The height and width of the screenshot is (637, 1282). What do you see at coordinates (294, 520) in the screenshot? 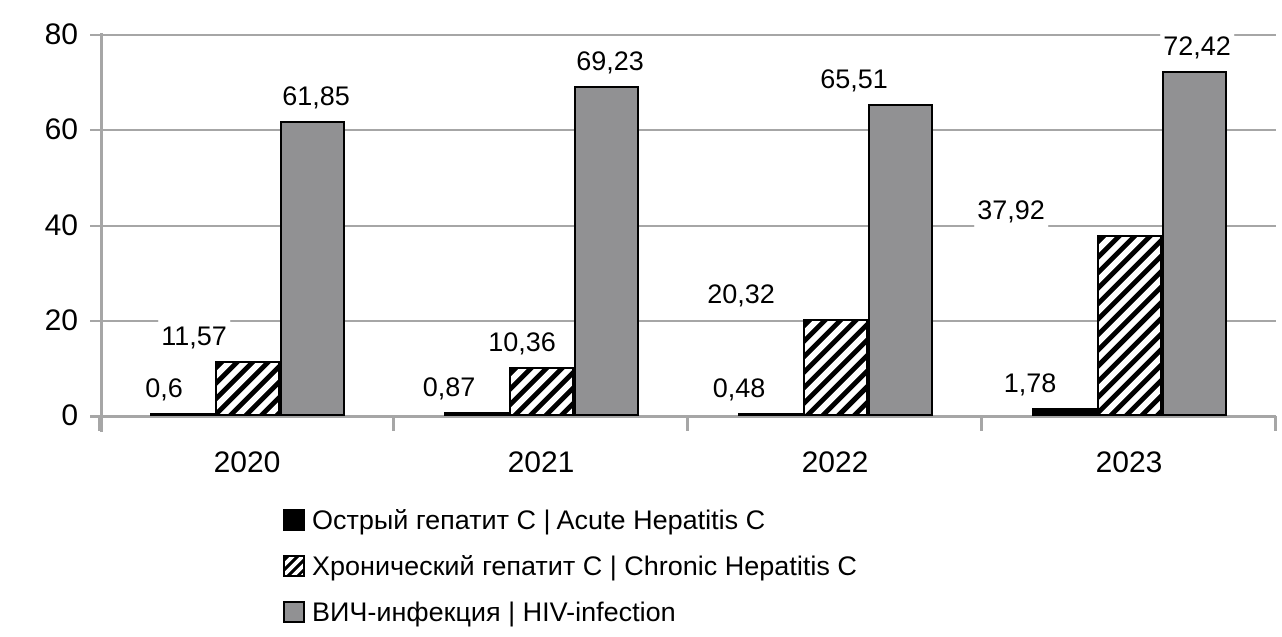
I see `legend-swatch-solid-black` at bounding box center [294, 520].